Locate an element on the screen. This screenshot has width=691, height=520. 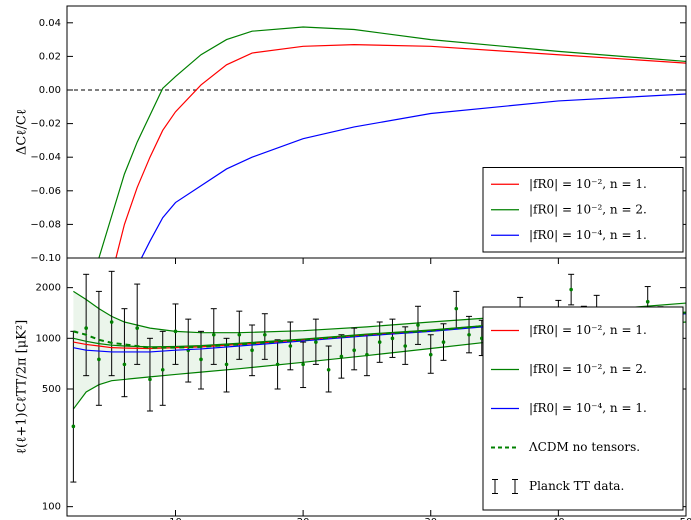
x-tick-label: 40 is located at coordinates (558, 518).